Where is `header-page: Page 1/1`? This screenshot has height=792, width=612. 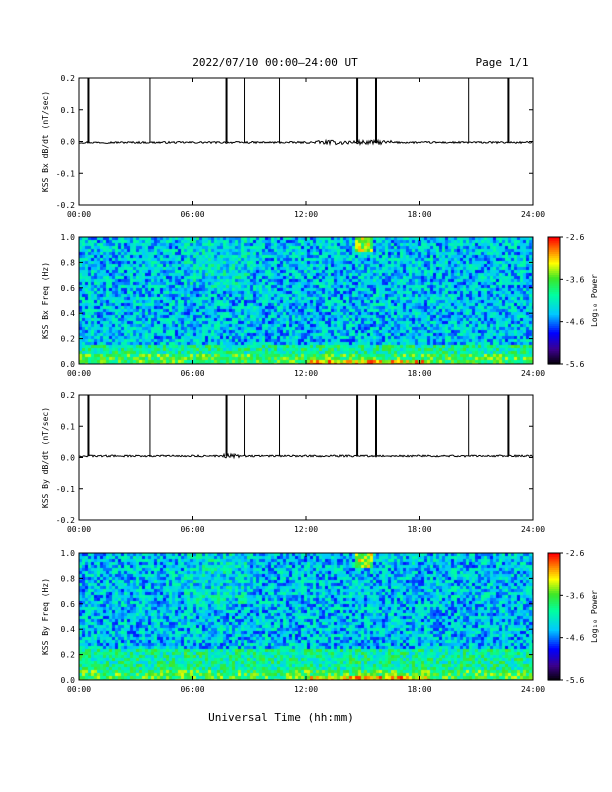
header-page: Page 1/1 is located at coordinates (502, 62).